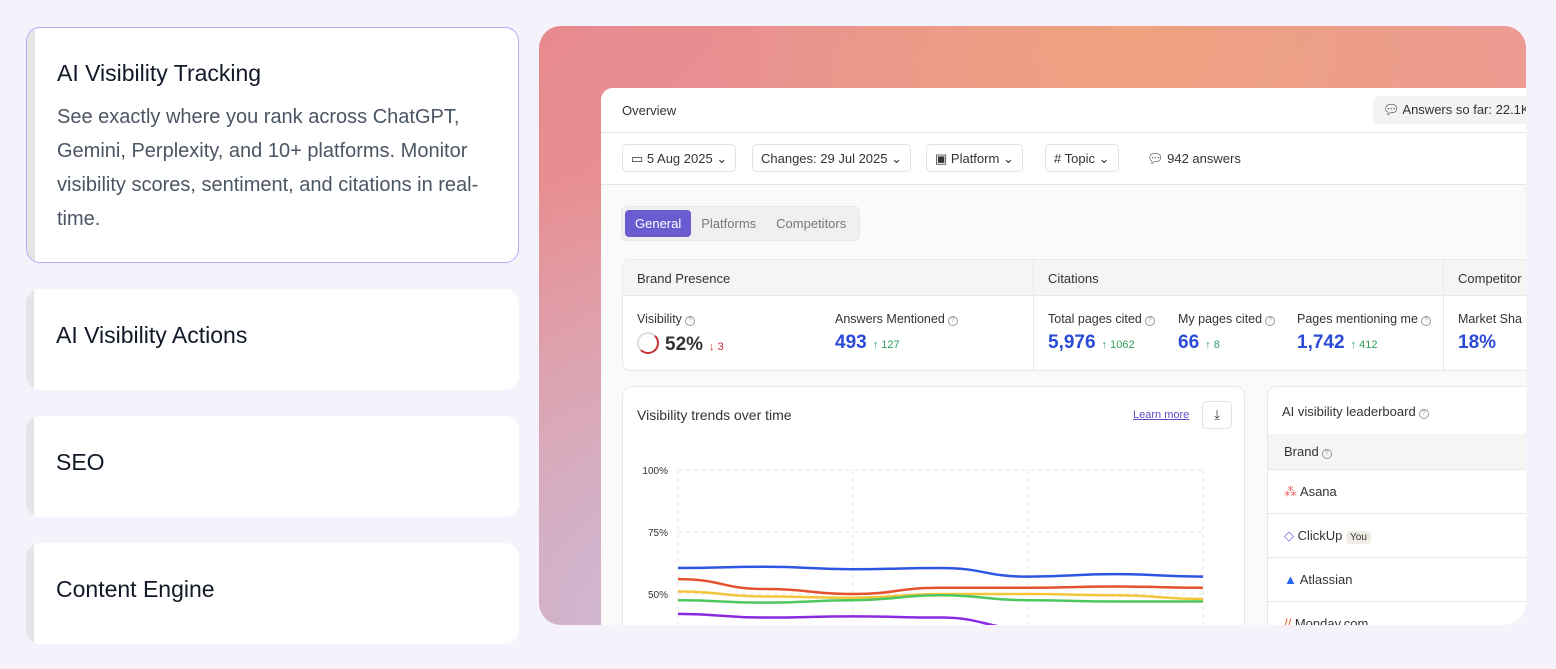 The width and height of the screenshot is (1556, 669). Describe the element at coordinates (1477, 342) in the screenshot. I see `market-share-value: 18%` at that location.